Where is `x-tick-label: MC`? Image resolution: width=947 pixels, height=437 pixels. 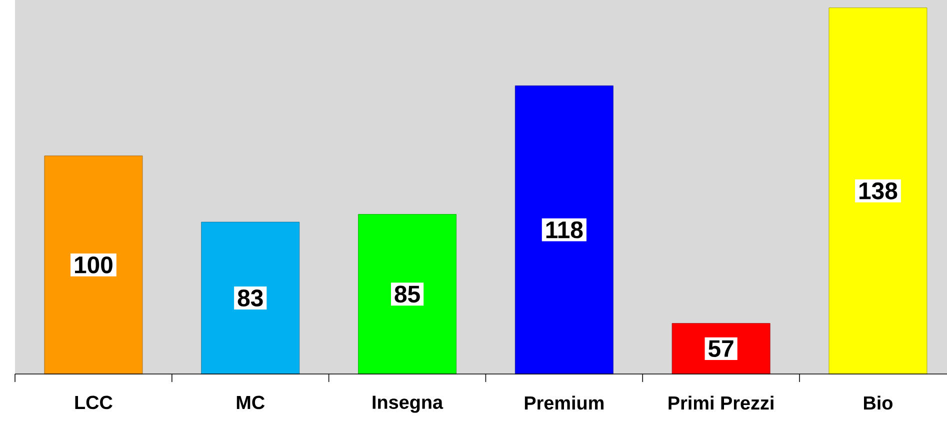 x-tick-label: MC is located at coordinates (250, 403).